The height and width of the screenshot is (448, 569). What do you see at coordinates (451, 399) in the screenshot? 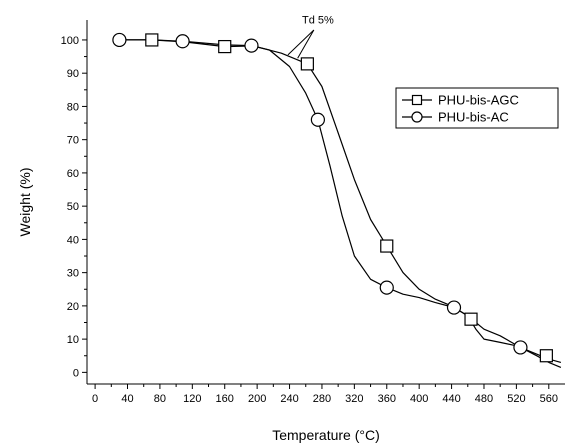
I see `x-tick-label: 440` at bounding box center [451, 399].